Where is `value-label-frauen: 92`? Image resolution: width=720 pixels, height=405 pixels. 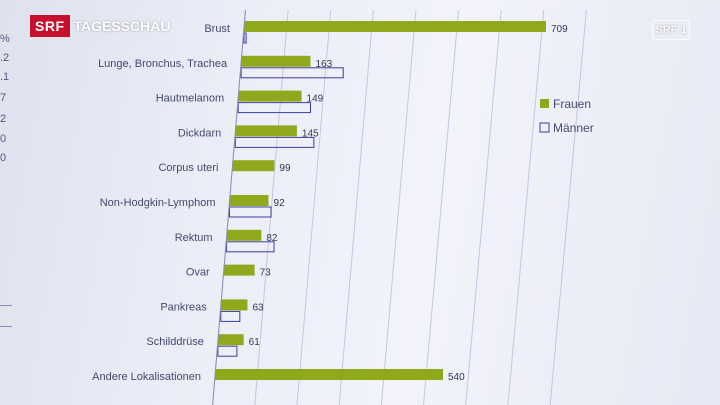 value-label-frauen: 92 is located at coordinates (280, 203).